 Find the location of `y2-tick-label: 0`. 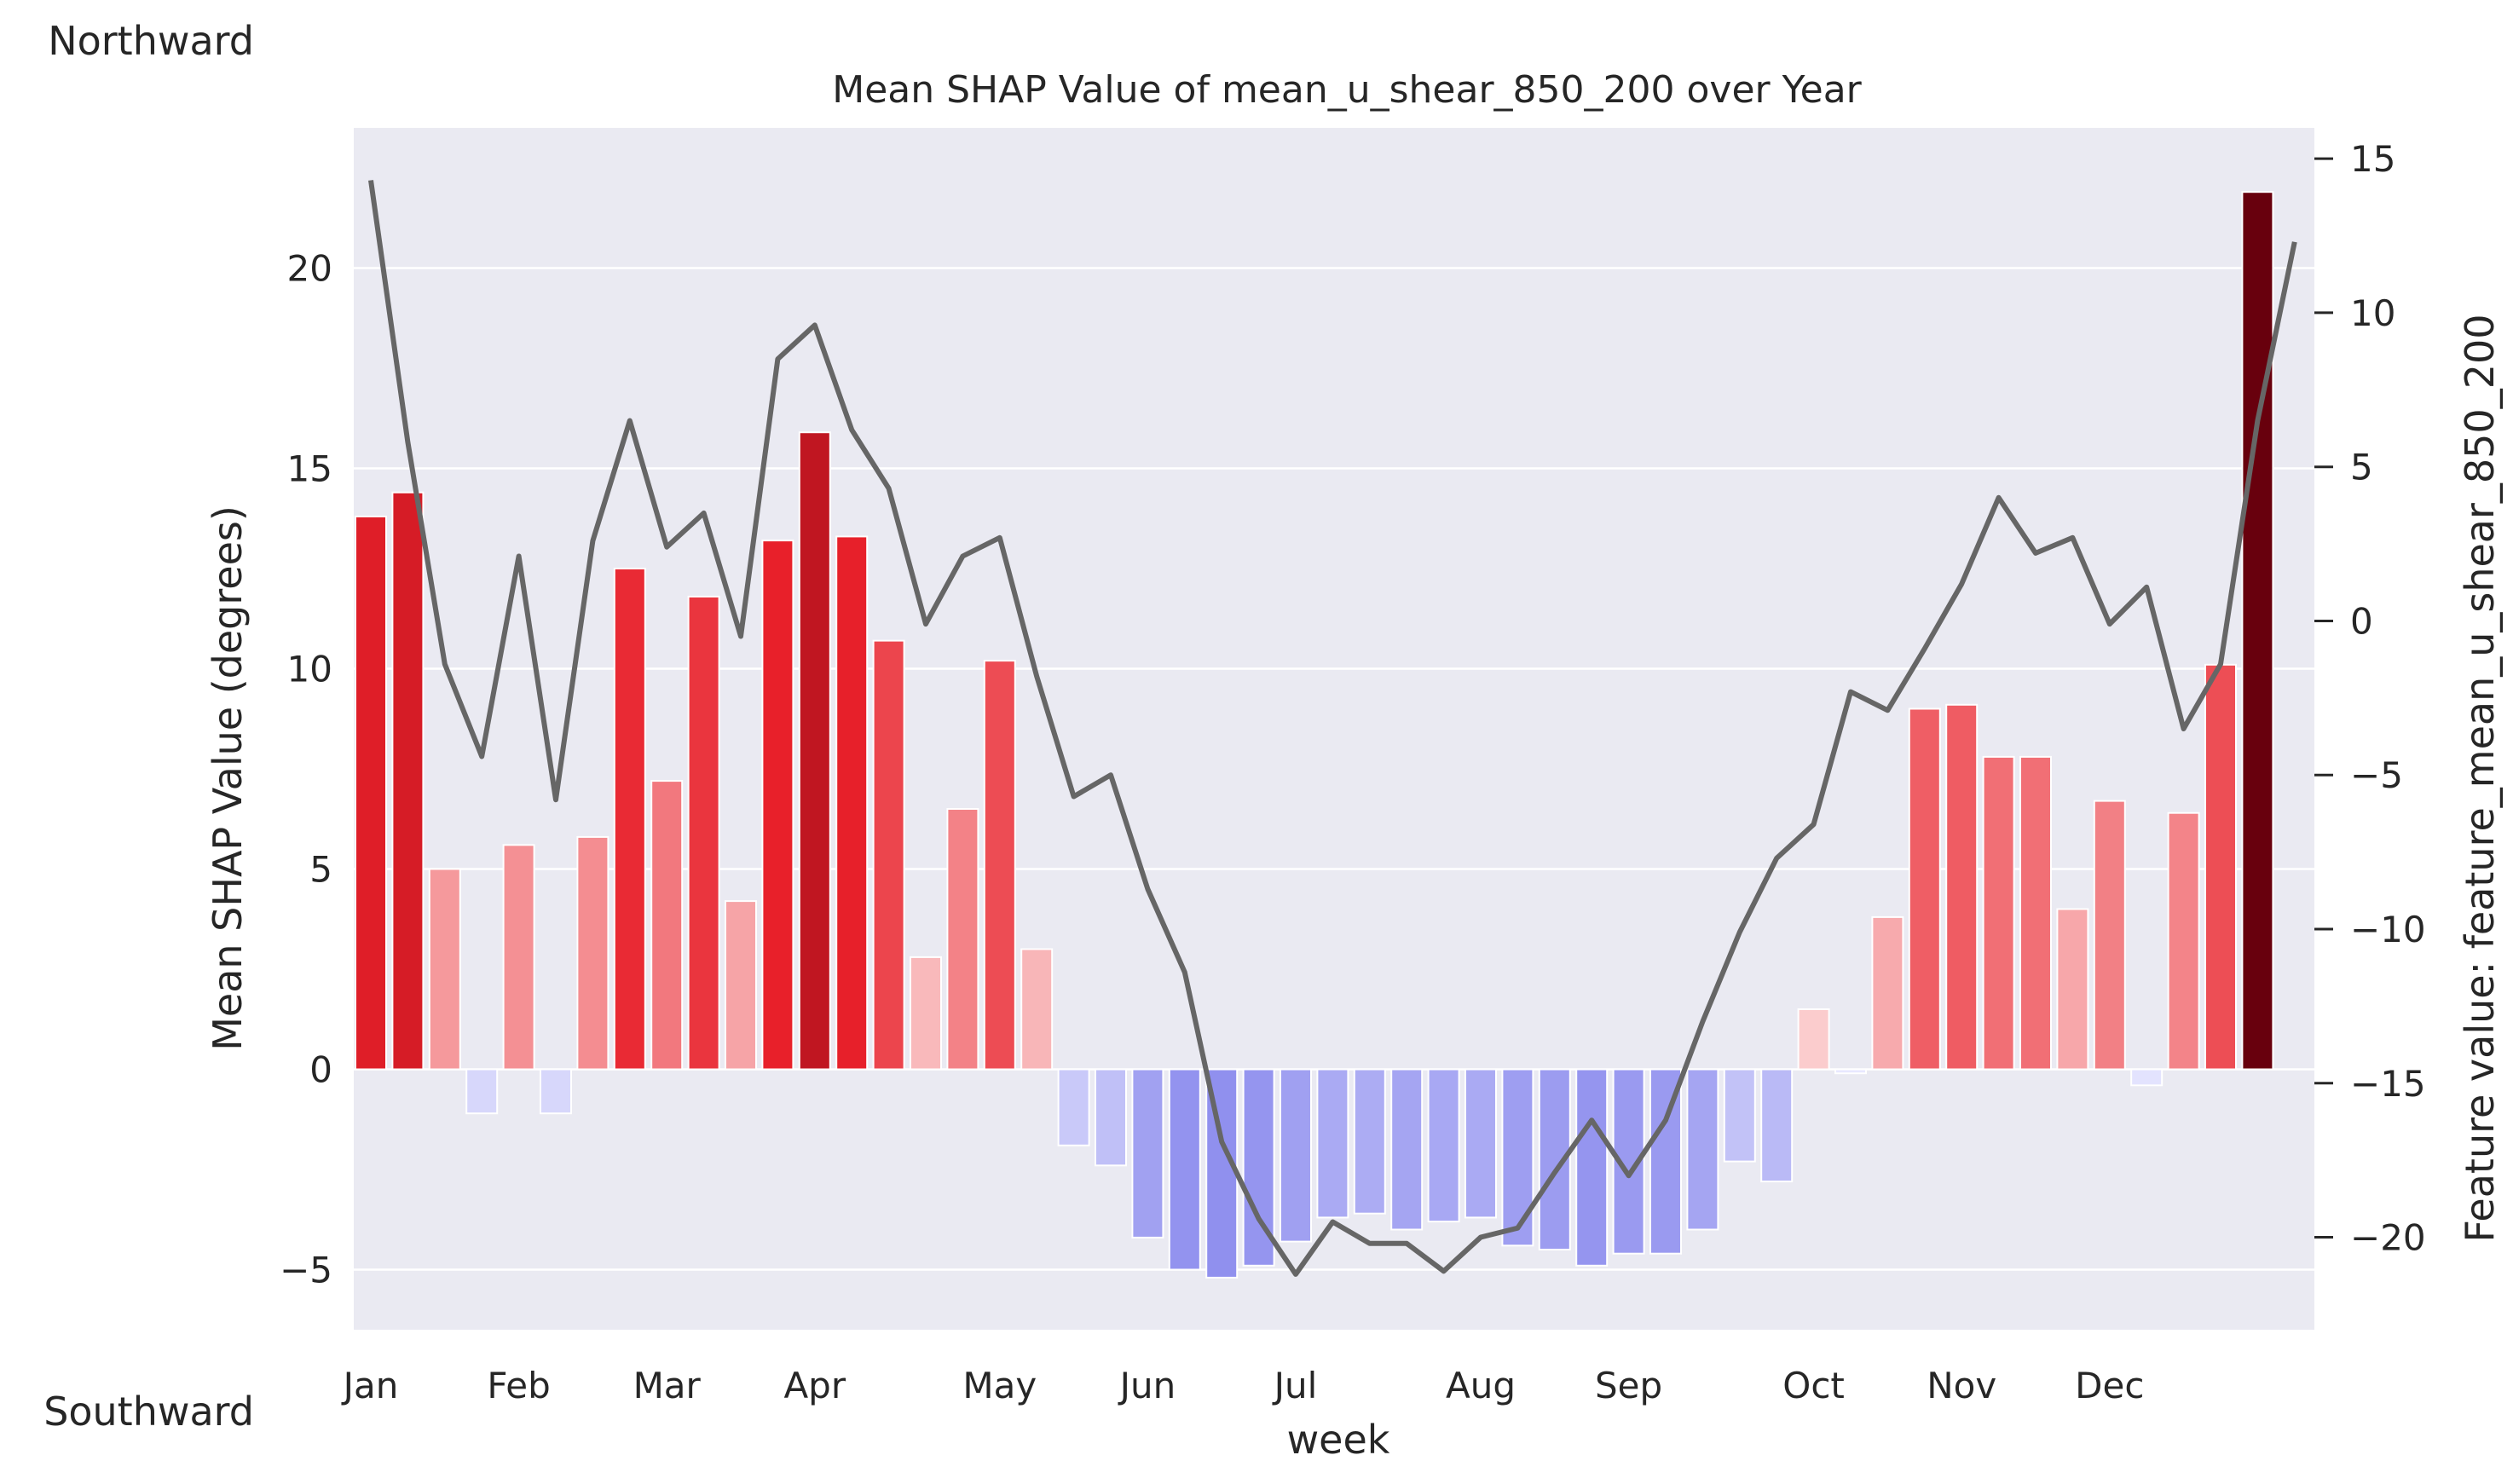

y2-tick-label: 0 is located at coordinates (2362, 621).